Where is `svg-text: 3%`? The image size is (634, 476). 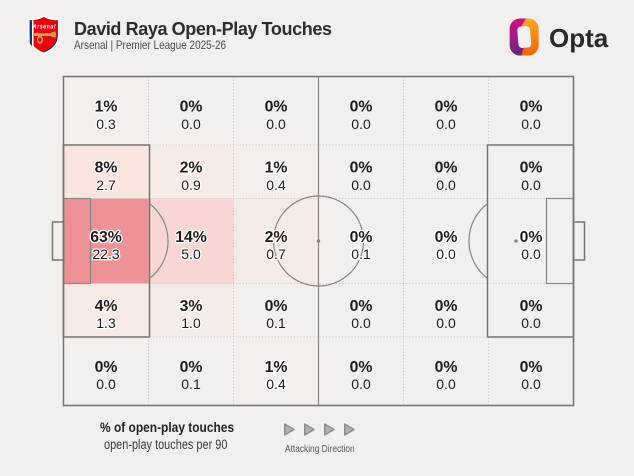
svg-text: 3% is located at coordinates (191, 306).